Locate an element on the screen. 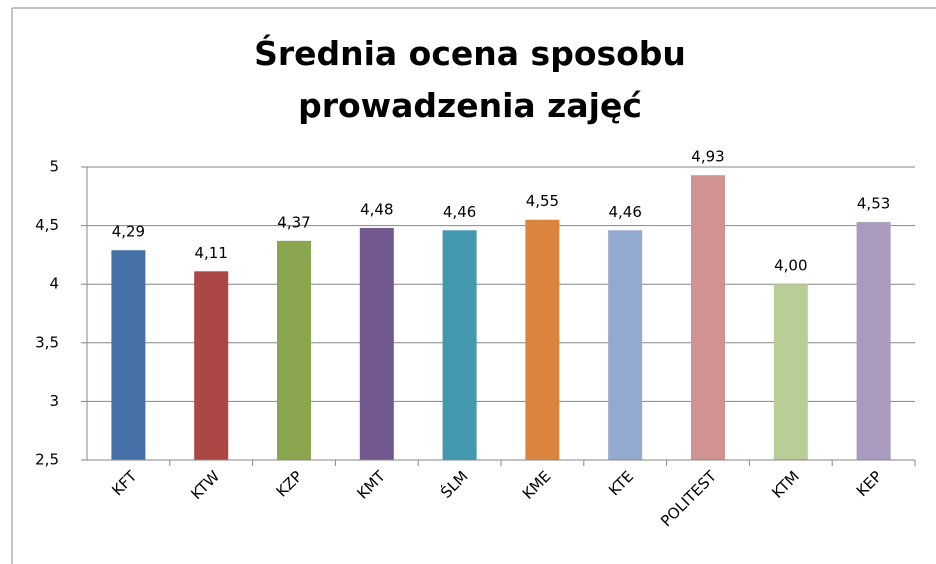  data-label: 4,00 is located at coordinates (790, 266).